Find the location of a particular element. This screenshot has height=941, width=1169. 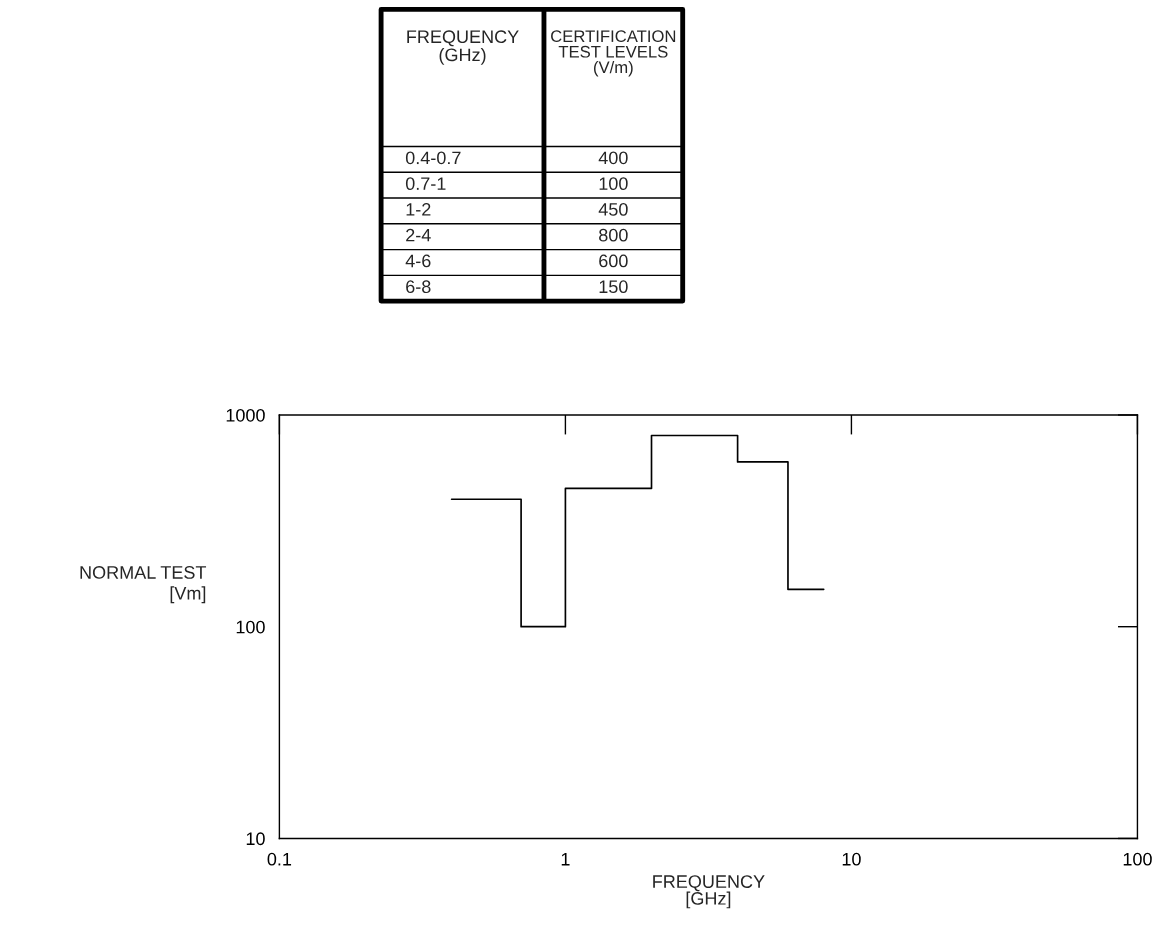

y-tick-label: 100 is located at coordinates (250, 627).